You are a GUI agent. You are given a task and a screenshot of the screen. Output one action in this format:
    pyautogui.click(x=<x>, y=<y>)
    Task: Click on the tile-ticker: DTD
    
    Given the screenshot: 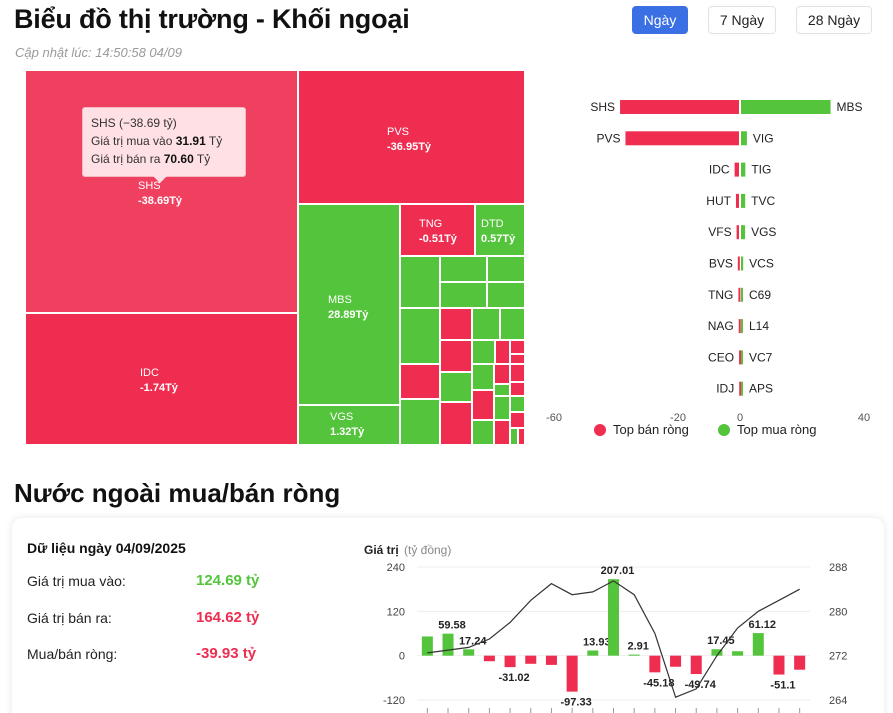 What is the action you would take?
    pyautogui.click(x=492, y=224)
    